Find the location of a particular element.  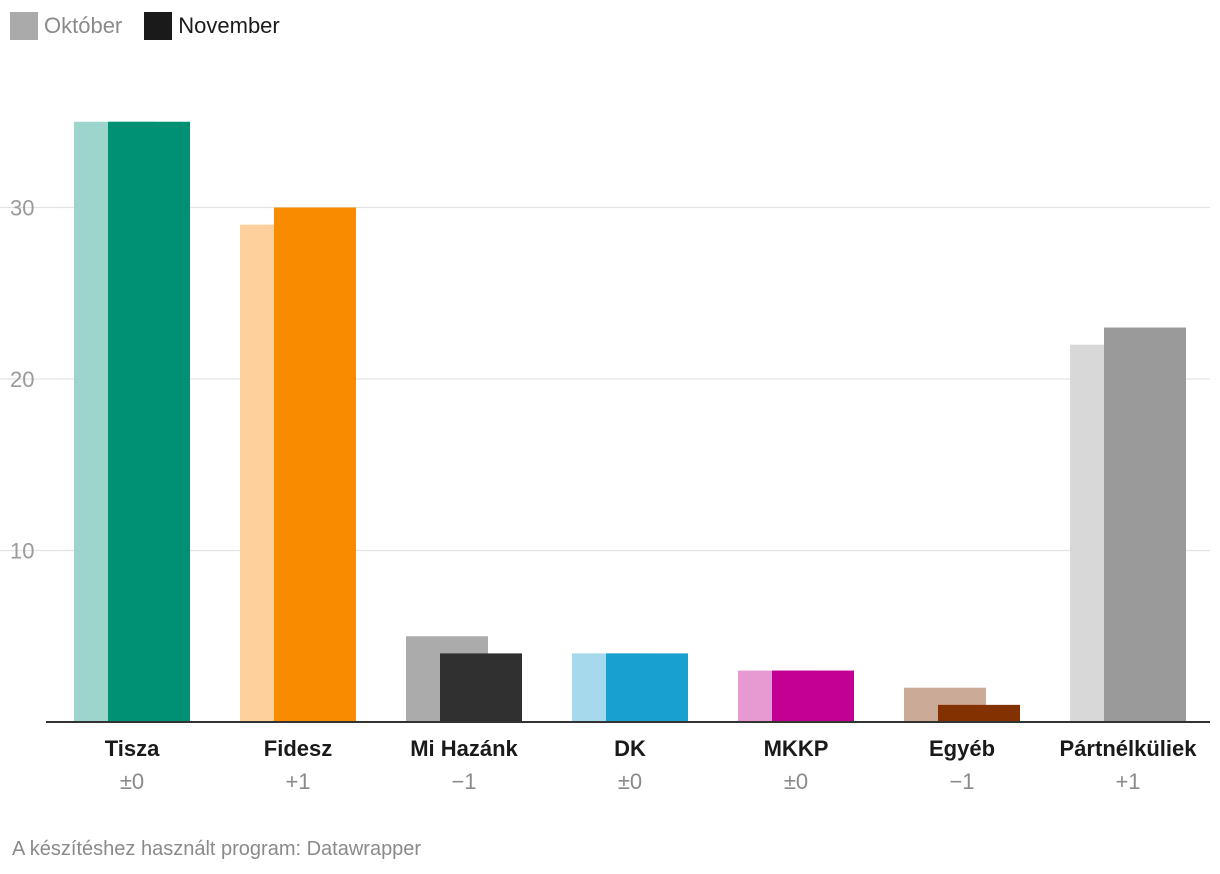

legend-swatch-november is located at coordinates (158, 26).